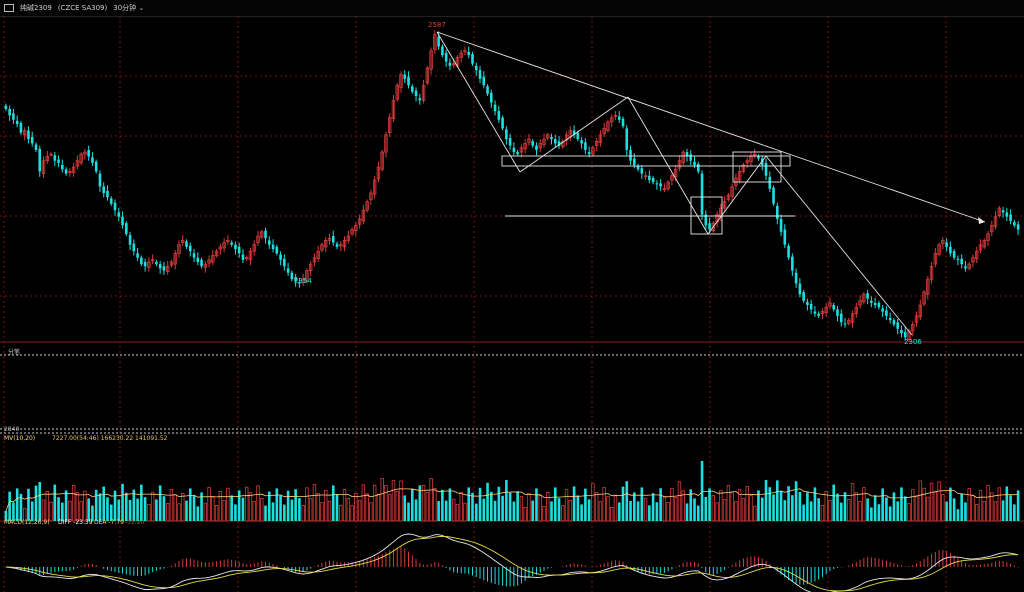 This screenshot has width=1024, height=592. Describe the element at coordinates (36, 8) in the screenshot. I see `symbol-name: 纯碱2309` at that location.